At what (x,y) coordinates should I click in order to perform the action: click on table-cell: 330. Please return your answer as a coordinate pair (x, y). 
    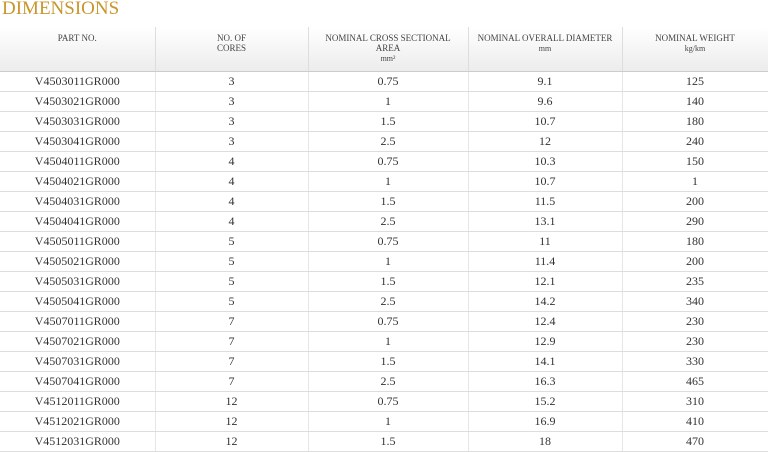
    Looking at the image, I should click on (695, 361).